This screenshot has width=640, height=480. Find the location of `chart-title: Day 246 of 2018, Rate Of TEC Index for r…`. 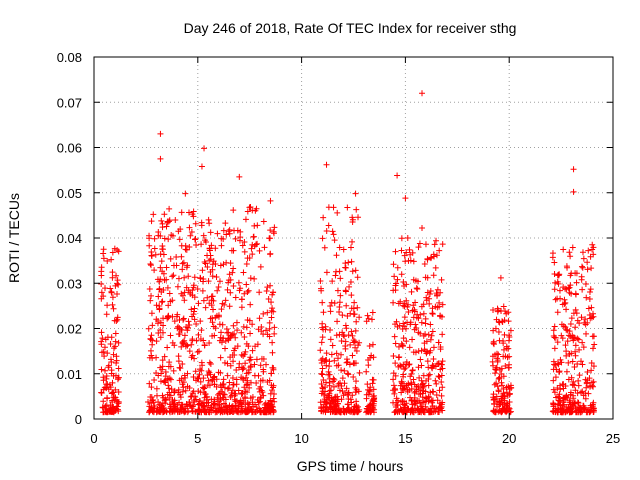

chart-title: Day 246 of 2018, Rate Of TEC Index for r… is located at coordinates (350, 28).